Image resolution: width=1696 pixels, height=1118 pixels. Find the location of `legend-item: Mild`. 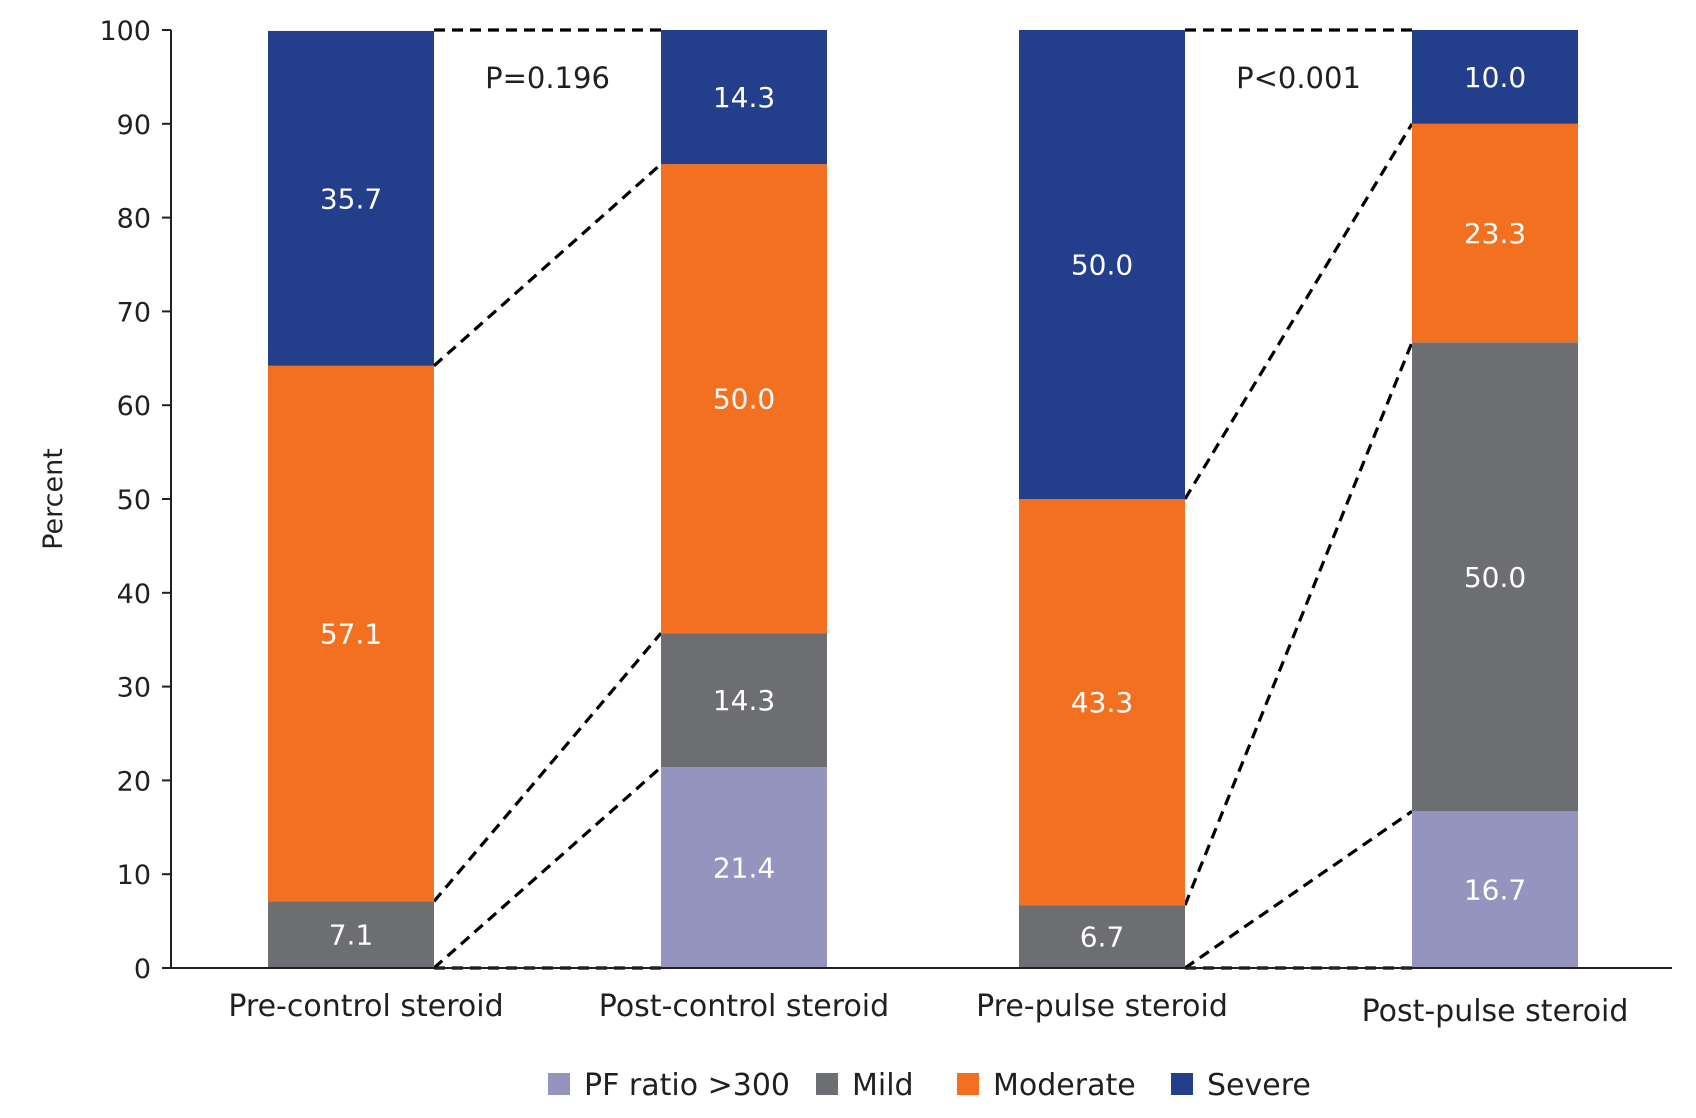

legend-item: Mild is located at coordinates (865, 1085).